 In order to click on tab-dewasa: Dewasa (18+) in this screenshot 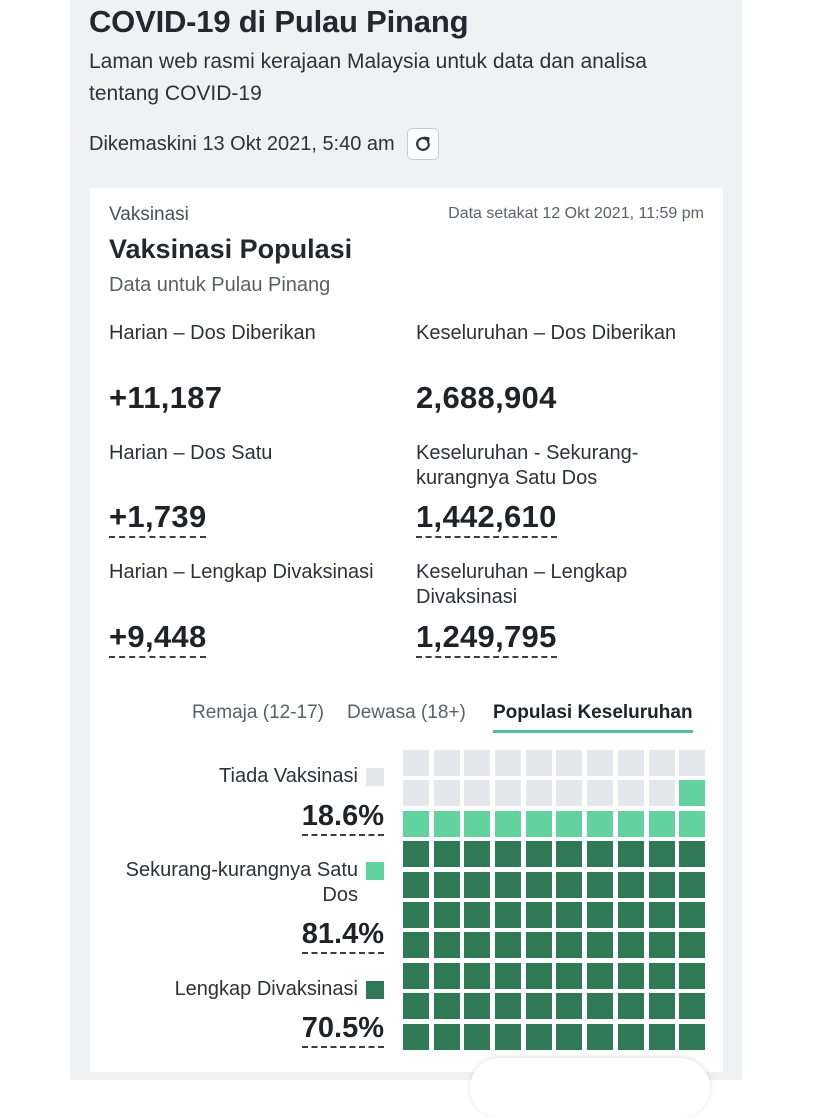, I will do `click(406, 712)`.